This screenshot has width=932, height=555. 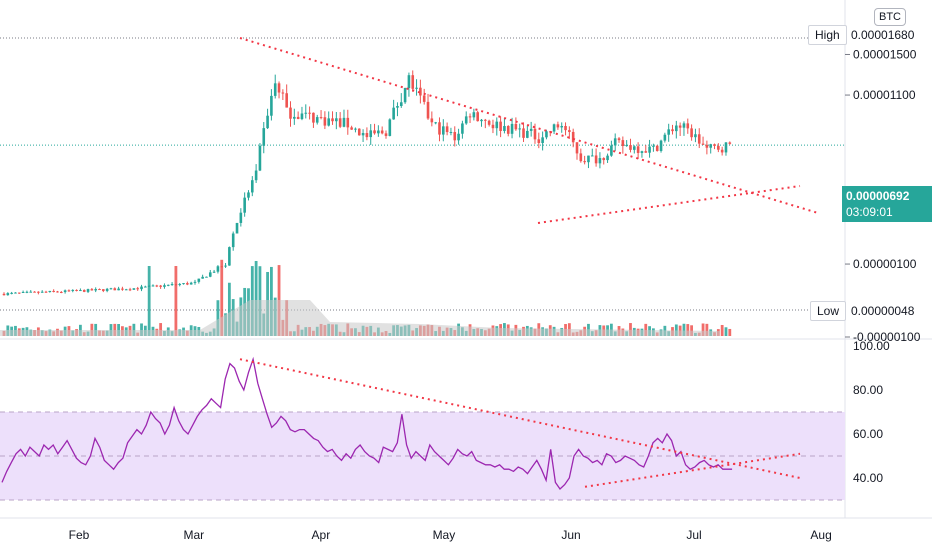 What do you see at coordinates (887, 204) in the screenshot?
I see `current-price-tag: 0.00000692 03:09:01` at bounding box center [887, 204].